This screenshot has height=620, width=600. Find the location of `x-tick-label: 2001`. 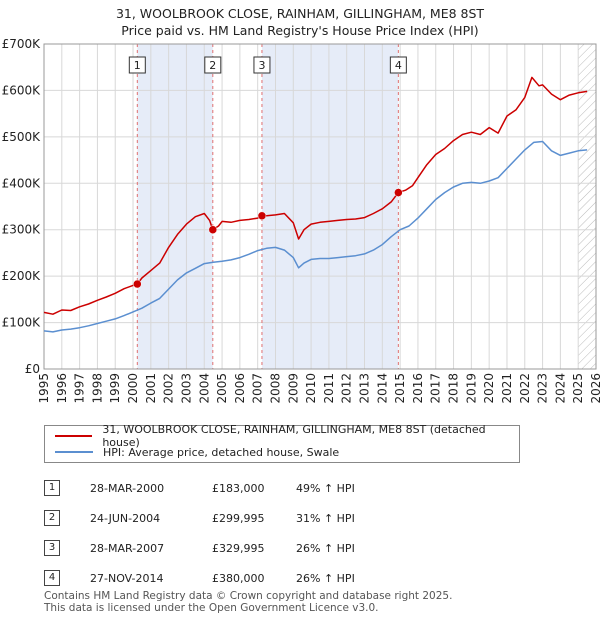

x-tick-label: 2001 is located at coordinates (151, 388).